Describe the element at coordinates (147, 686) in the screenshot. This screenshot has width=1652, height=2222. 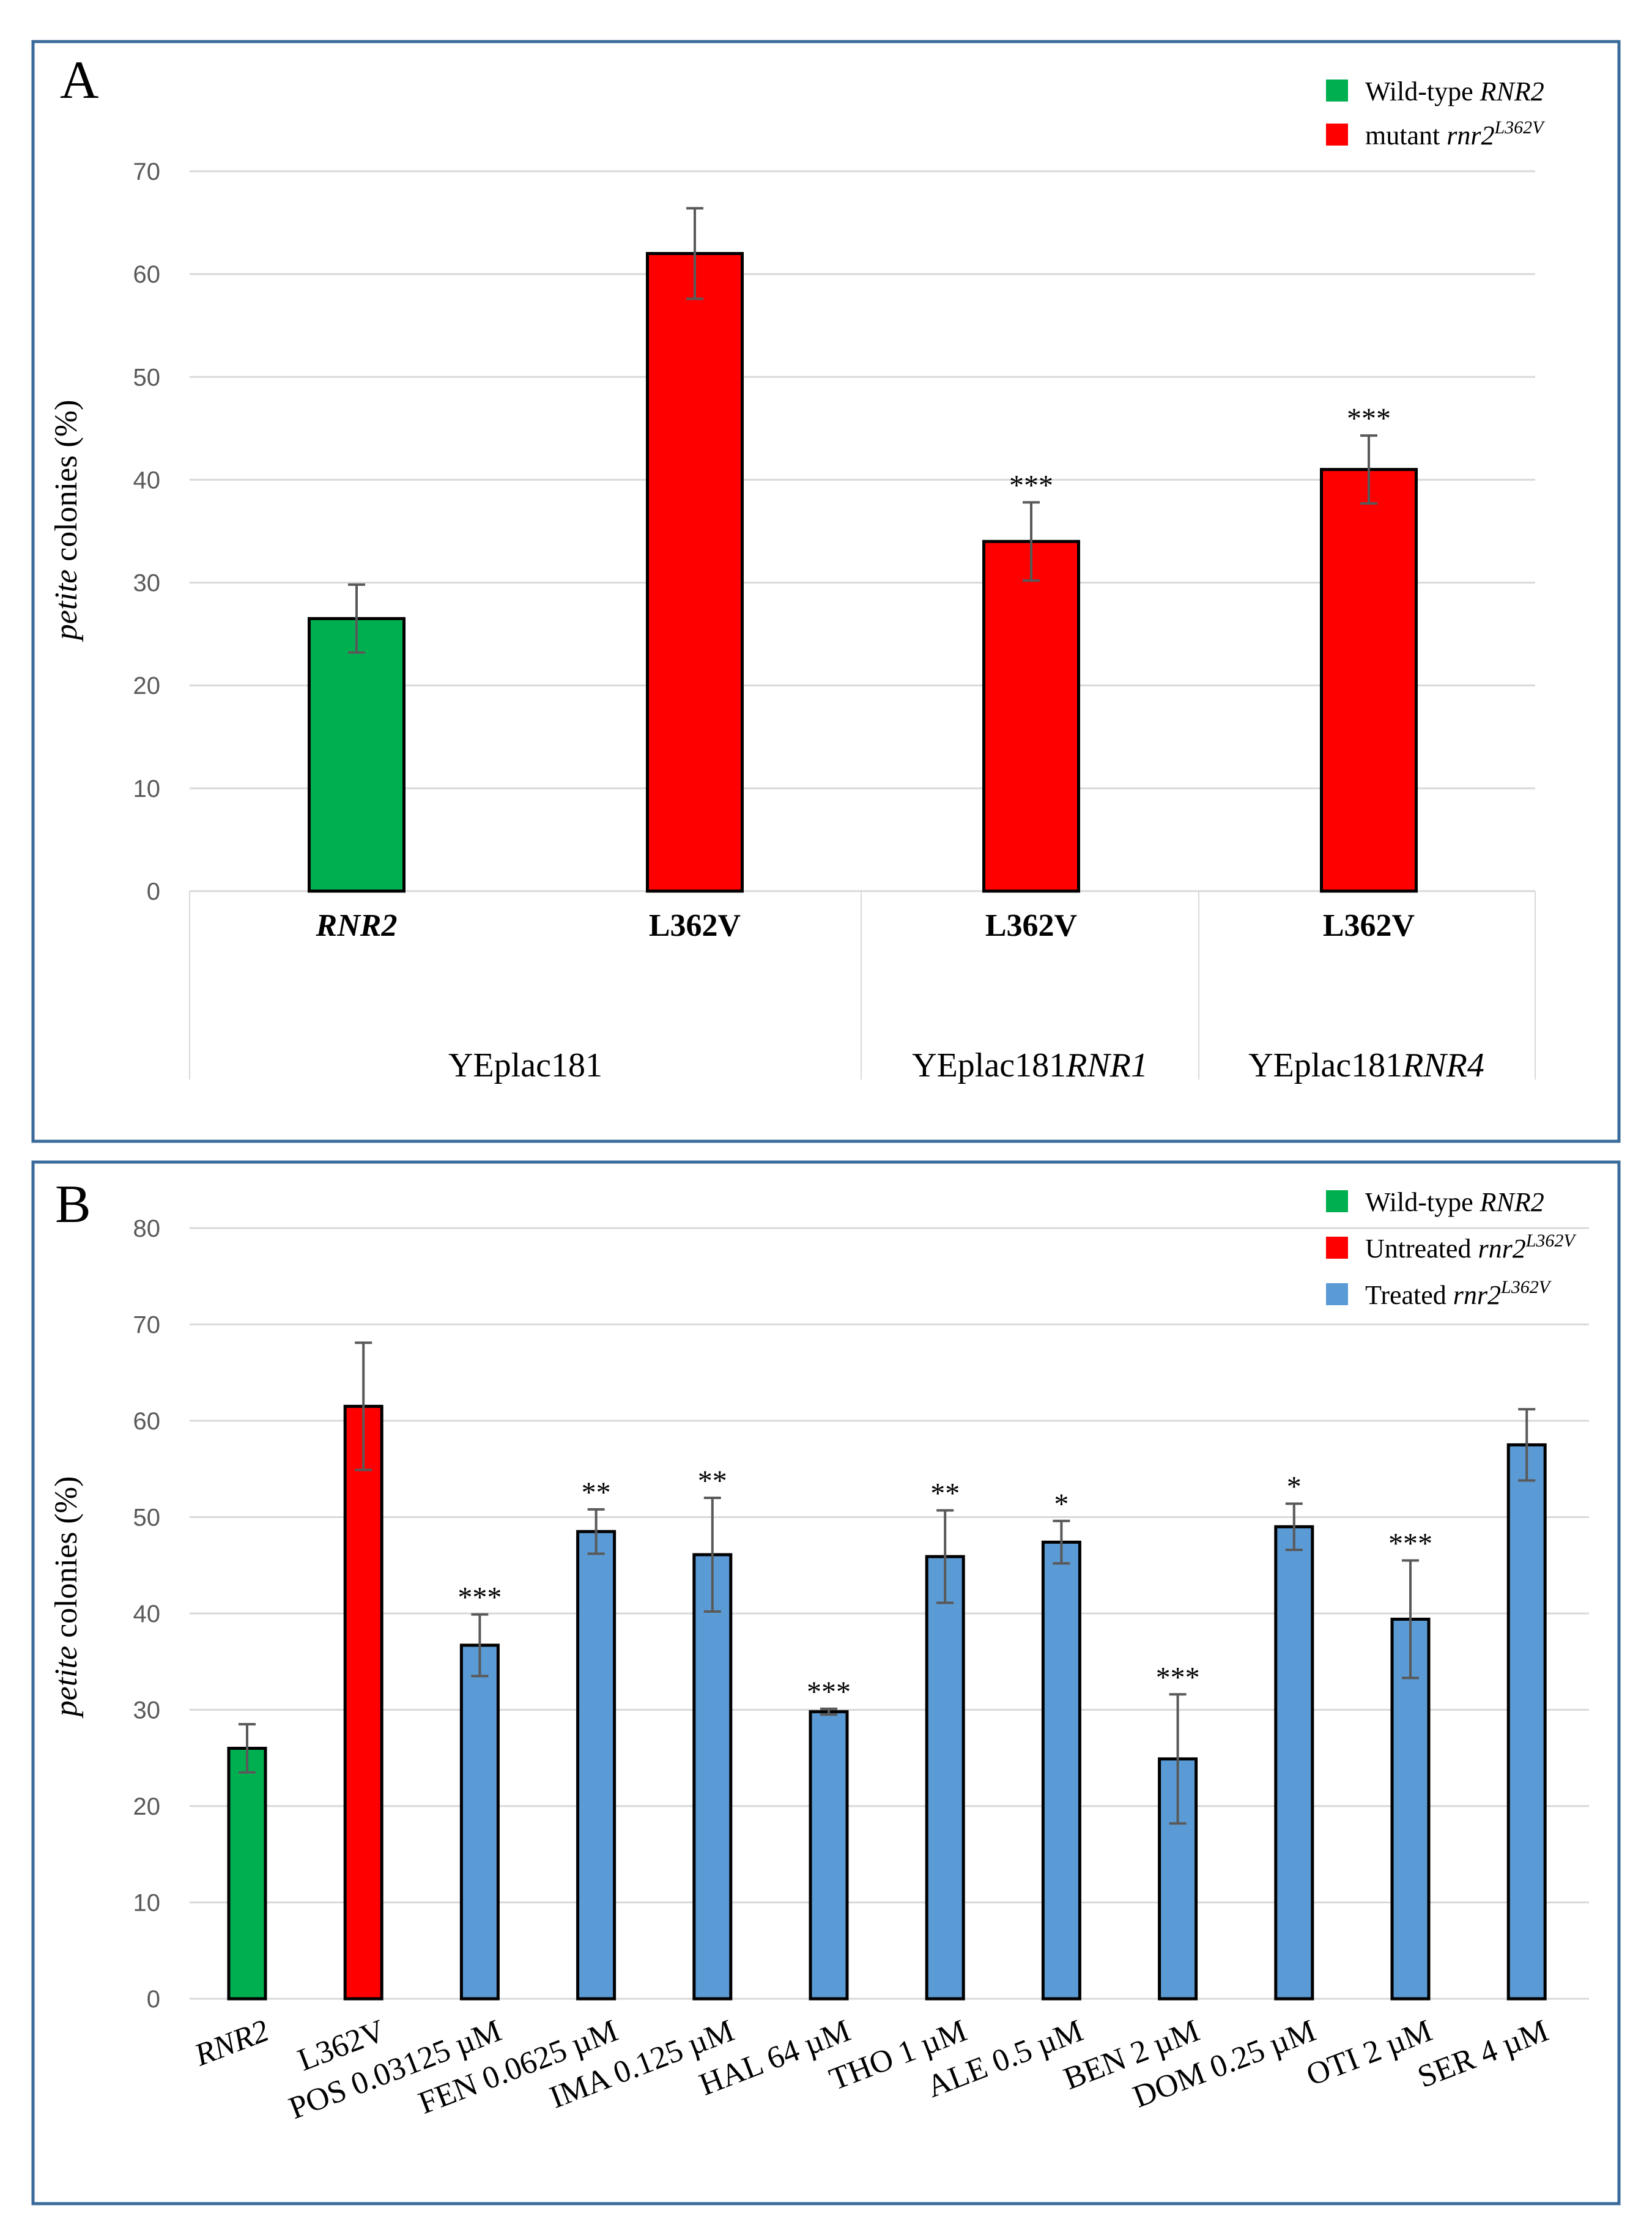
I see `panel-a-ytick-label: 20` at that location.